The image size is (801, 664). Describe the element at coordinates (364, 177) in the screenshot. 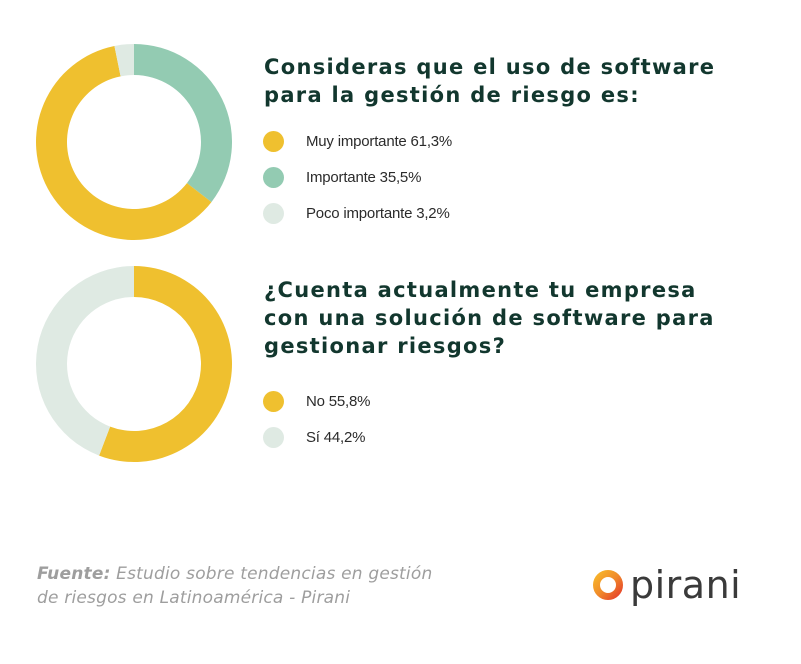

I see `legend-label-importante: Importante 35,5%` at that location.